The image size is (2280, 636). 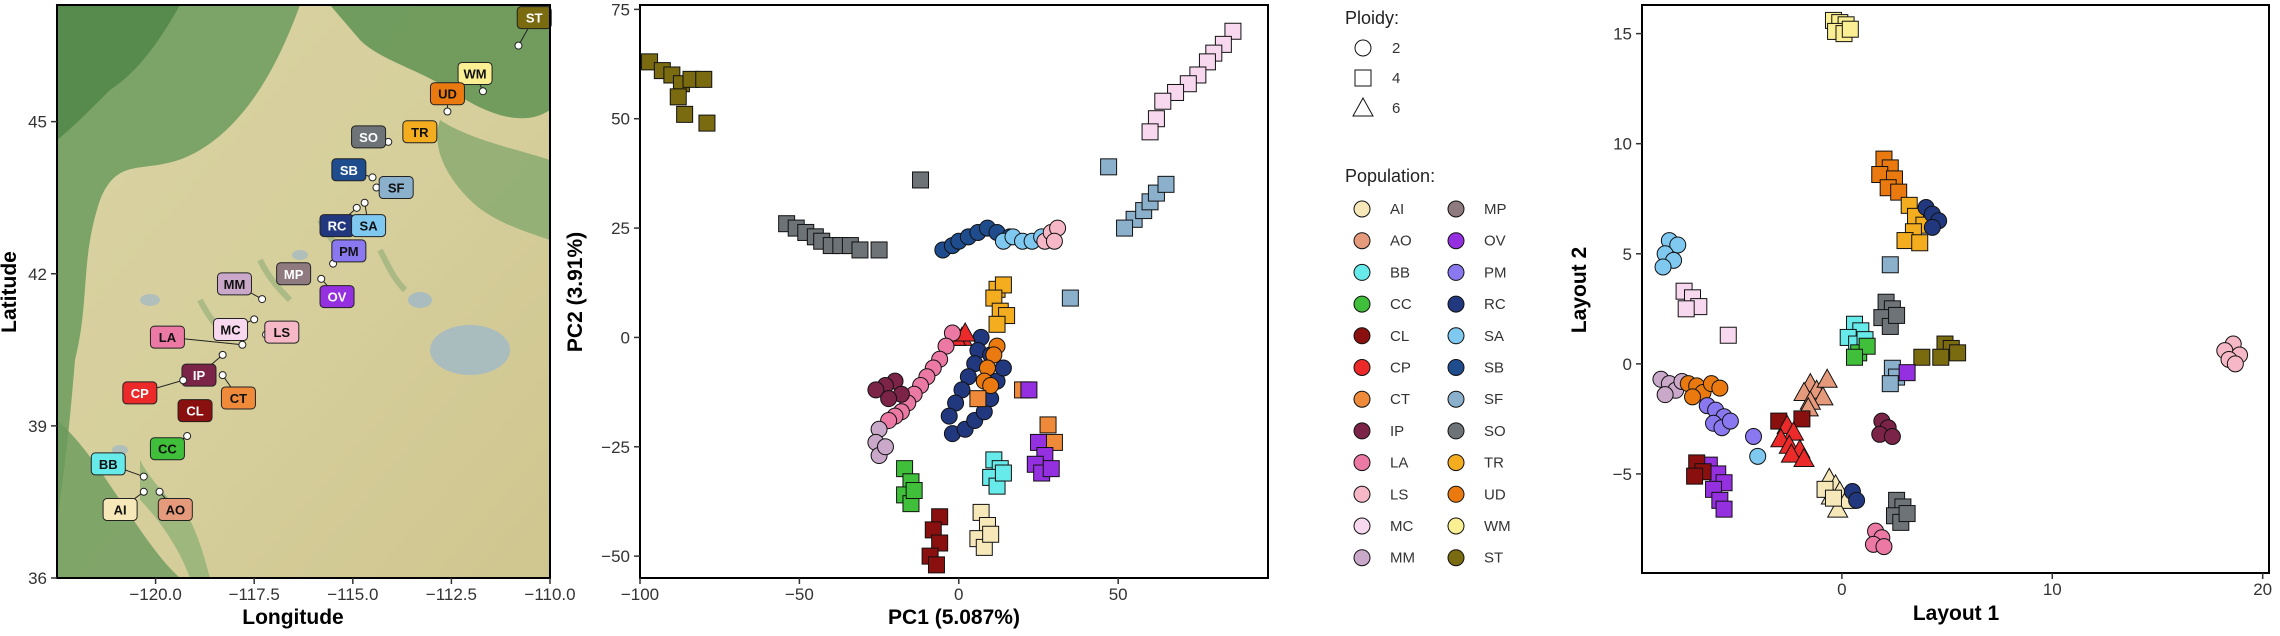 What do you see at coordinates (1956, 613) in the screenshot?
I see `layout-x-axis-label: Layout 1` at bounding box center [1956, 613].